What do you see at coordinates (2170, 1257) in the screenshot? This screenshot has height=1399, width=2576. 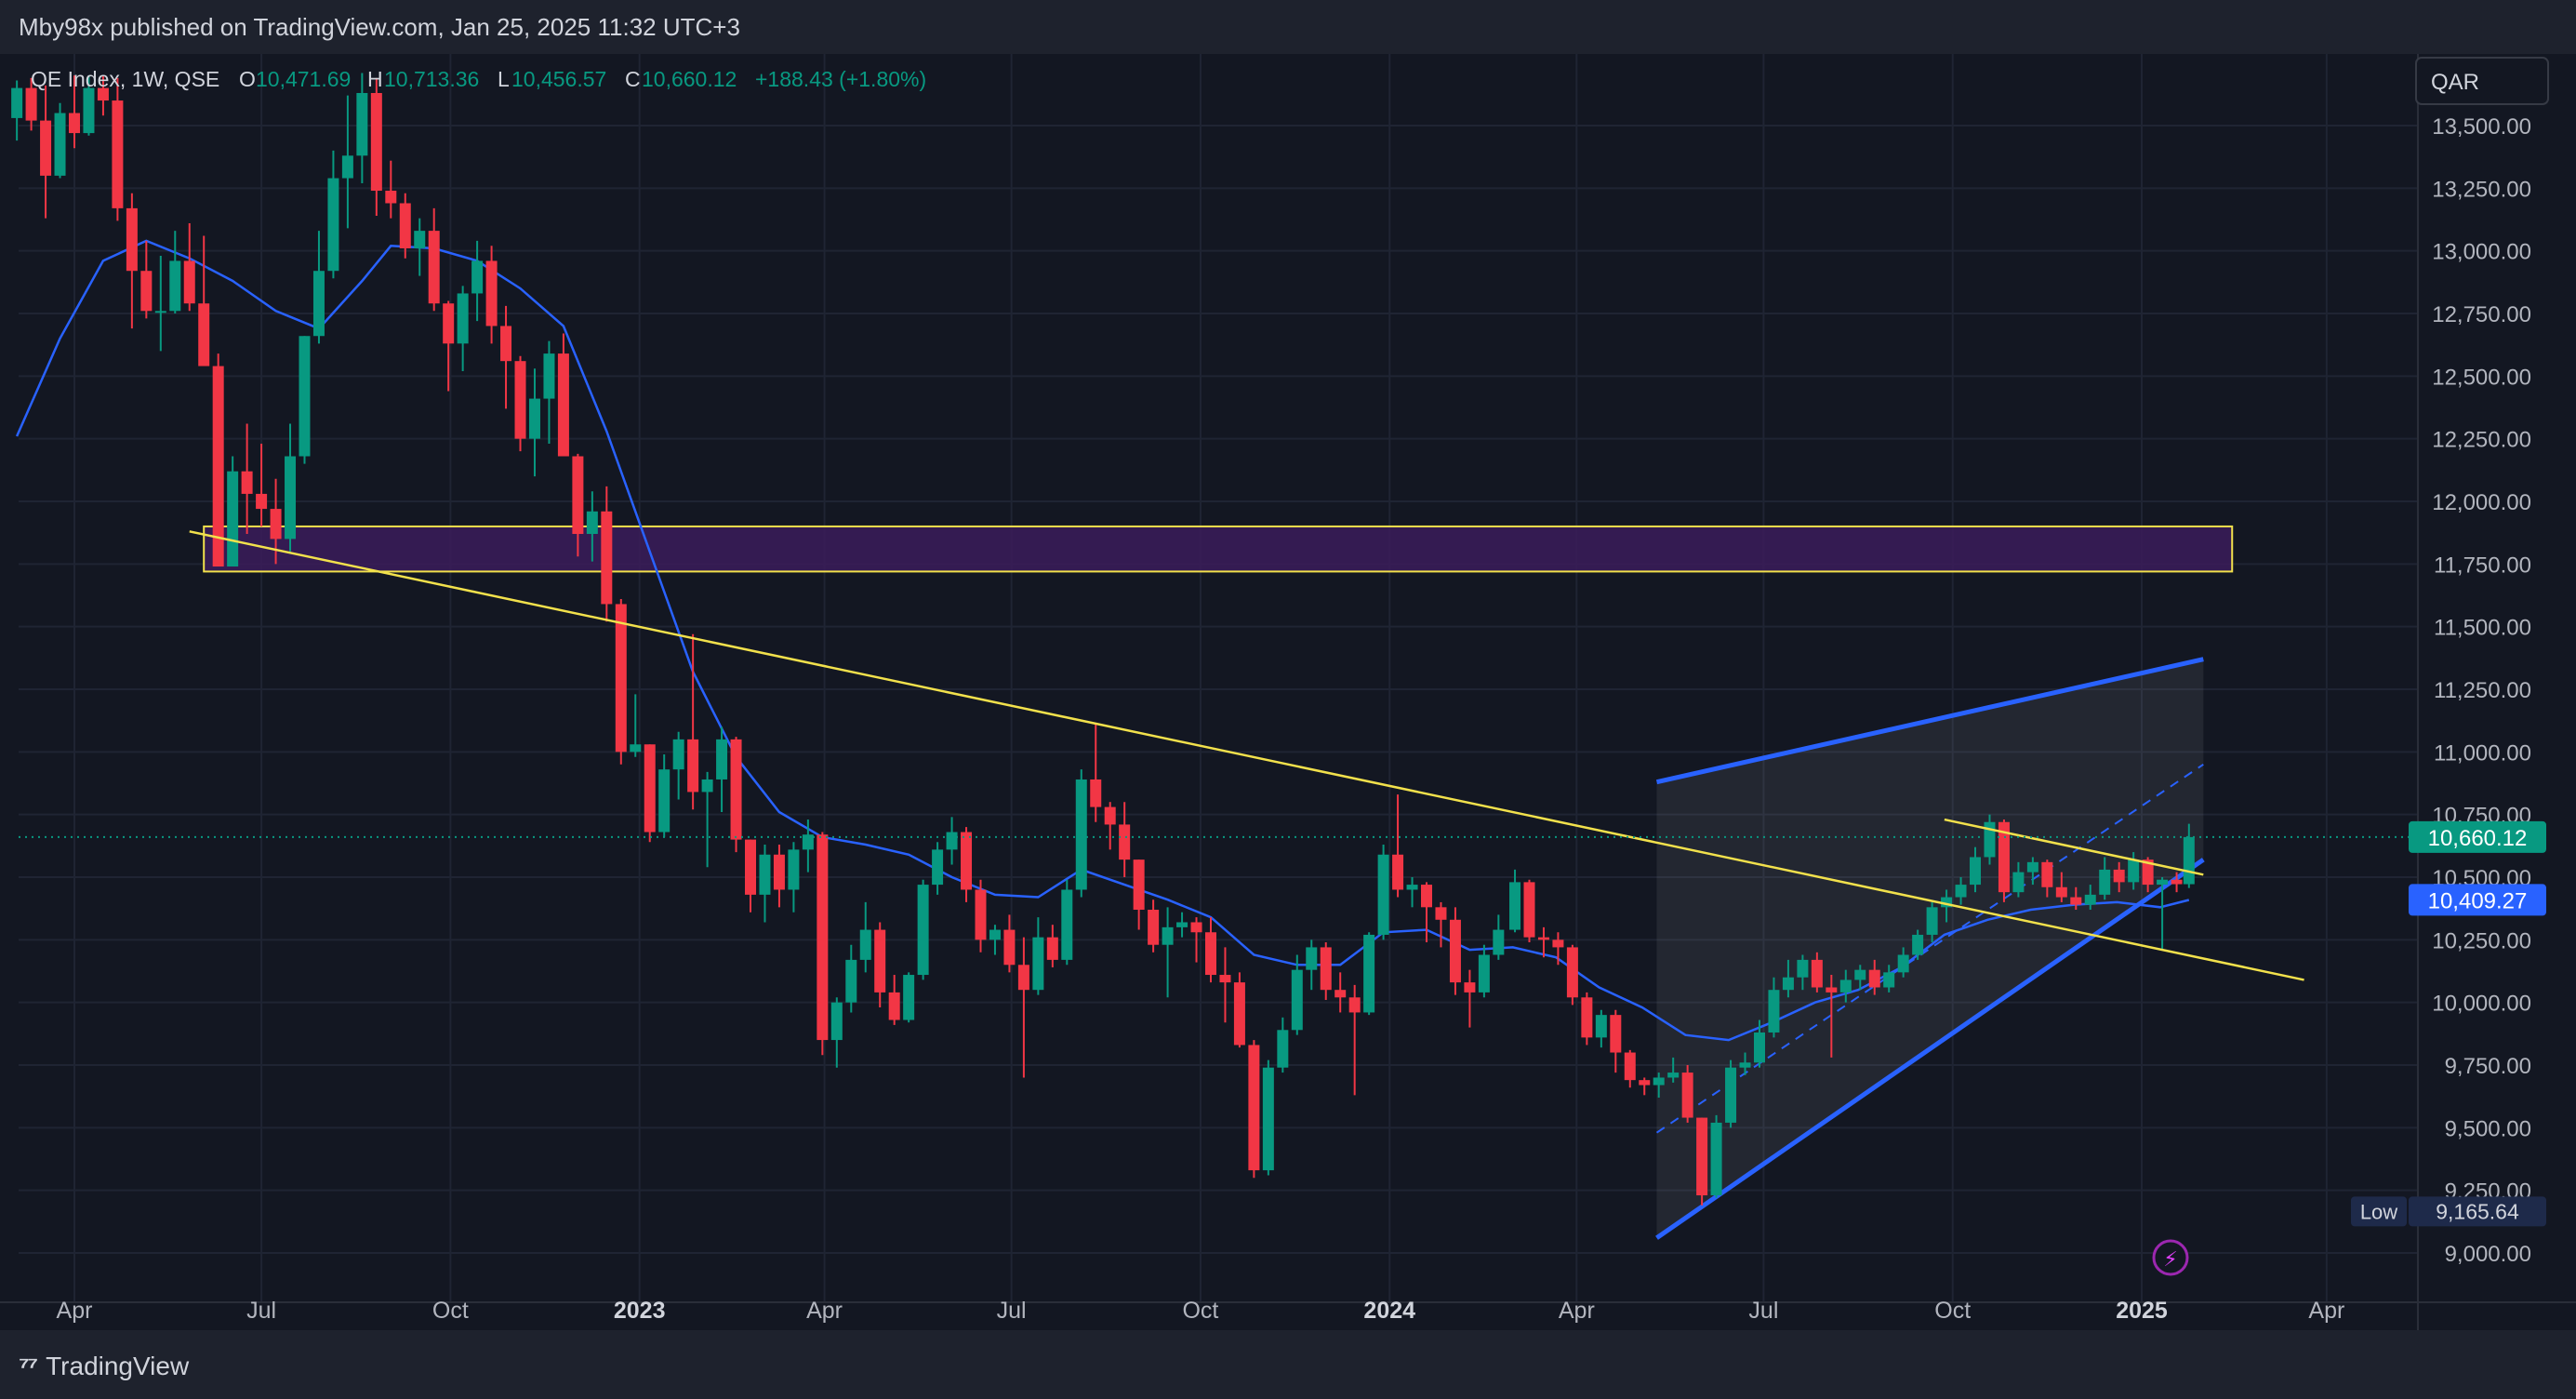 I see `alert-flash-icon: ⚡` at bounding box center [2170, 1257].